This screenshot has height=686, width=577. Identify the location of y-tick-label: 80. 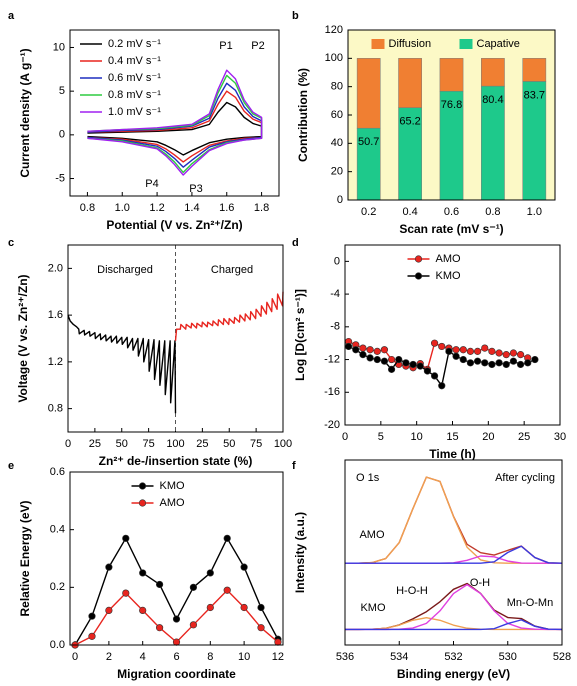
(337, 87).